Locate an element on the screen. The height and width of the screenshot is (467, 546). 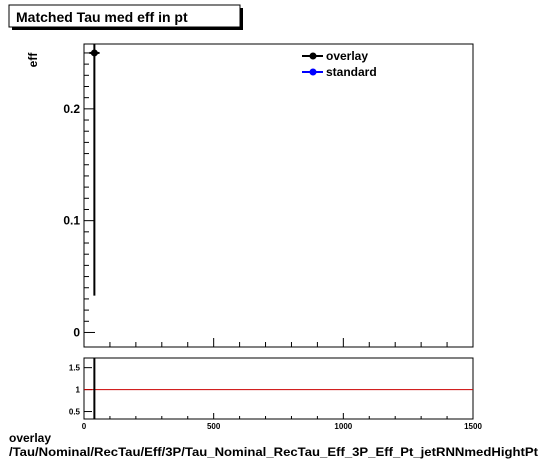
ratio-y-tick-label: 1.5 is located at coordinates (75, 368).